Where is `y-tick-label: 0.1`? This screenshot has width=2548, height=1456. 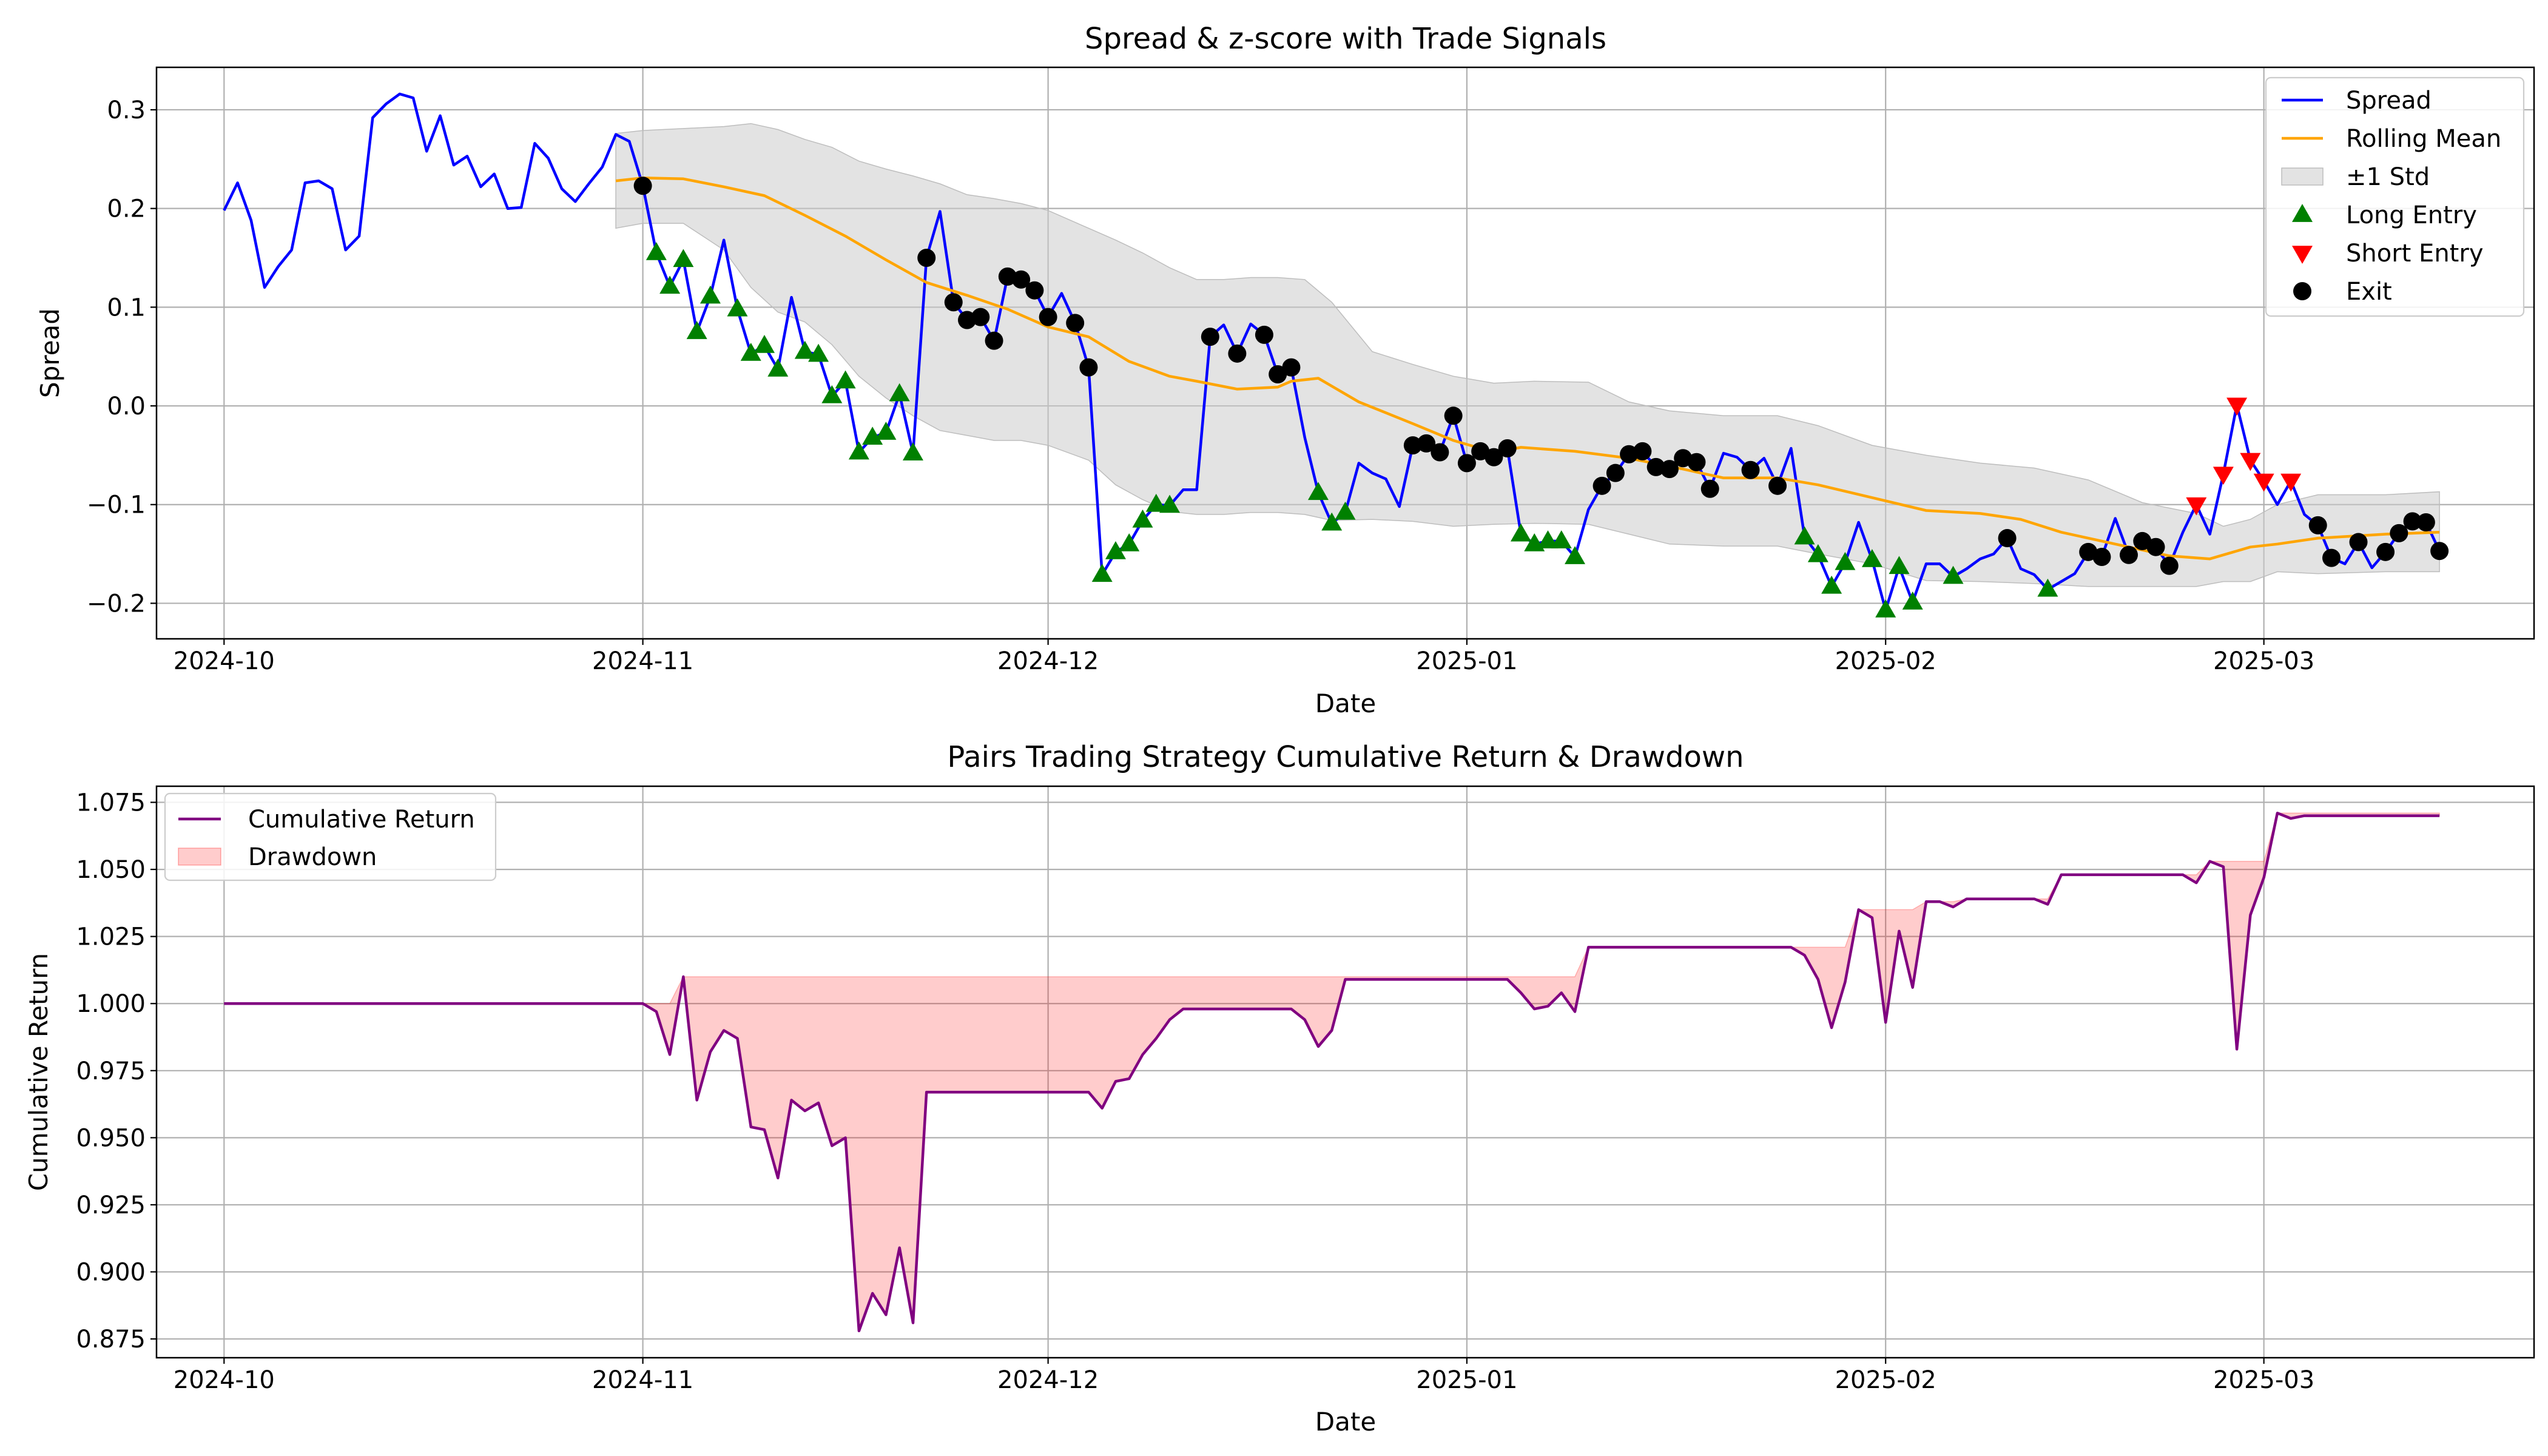 y-tick-label: 0.1 is located at coordinates (126, 308).